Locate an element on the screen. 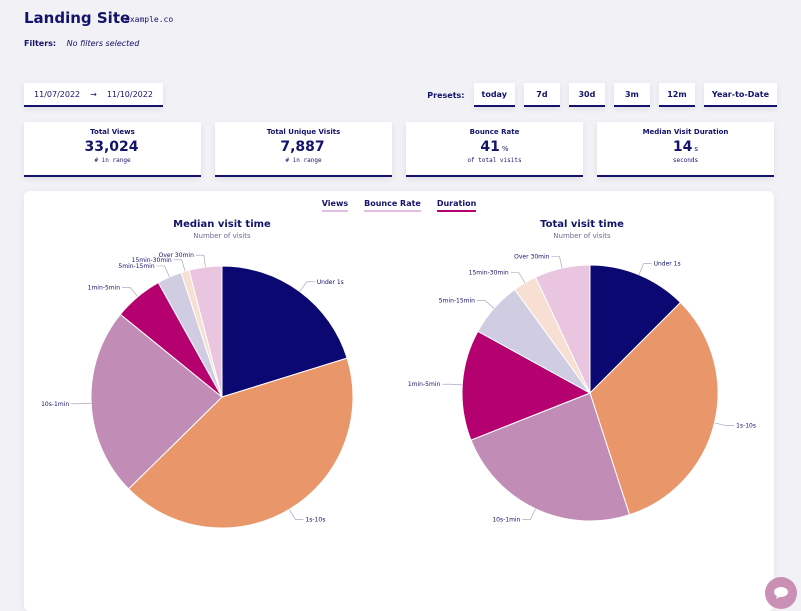  metric-card-unique-visits: Total Unique Visits 7,887 # in range is located at coordinates (303, 149).